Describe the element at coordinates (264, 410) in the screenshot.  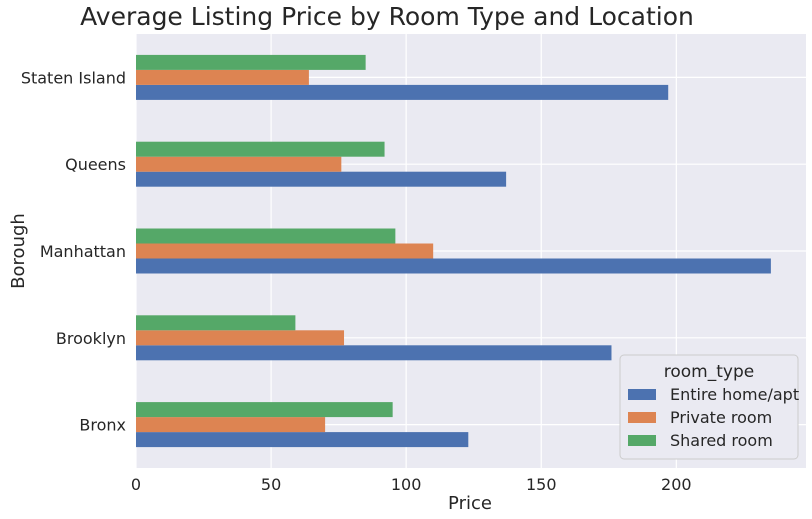
I see `bar-bronx-shared-room` at that location.